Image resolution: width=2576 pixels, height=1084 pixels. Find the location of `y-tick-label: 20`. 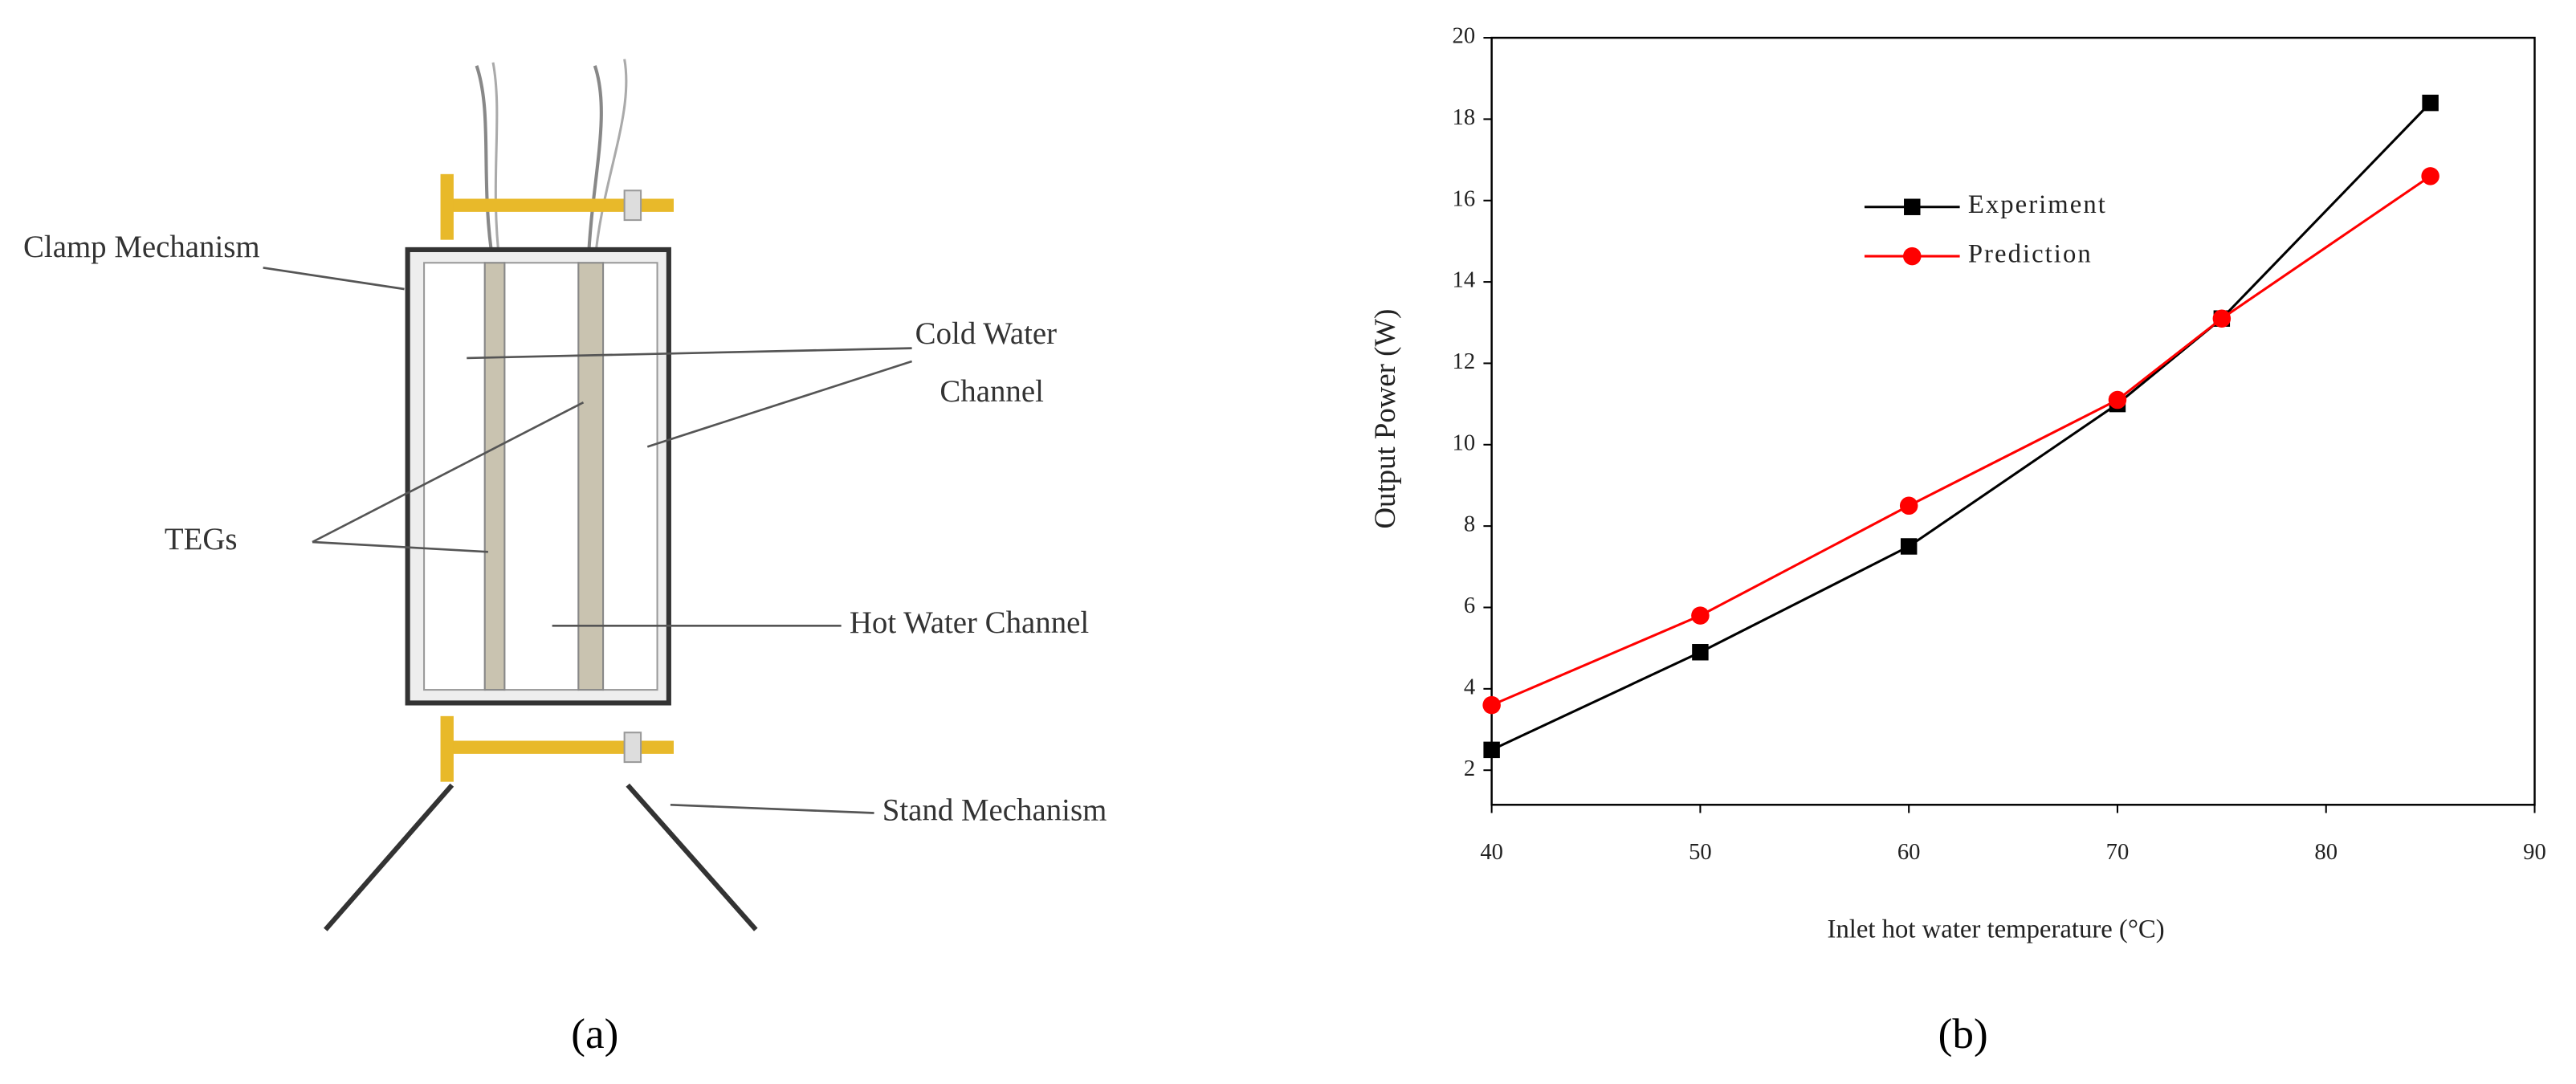

y-tick-label: 20 is located at coordinates (1464, 36).